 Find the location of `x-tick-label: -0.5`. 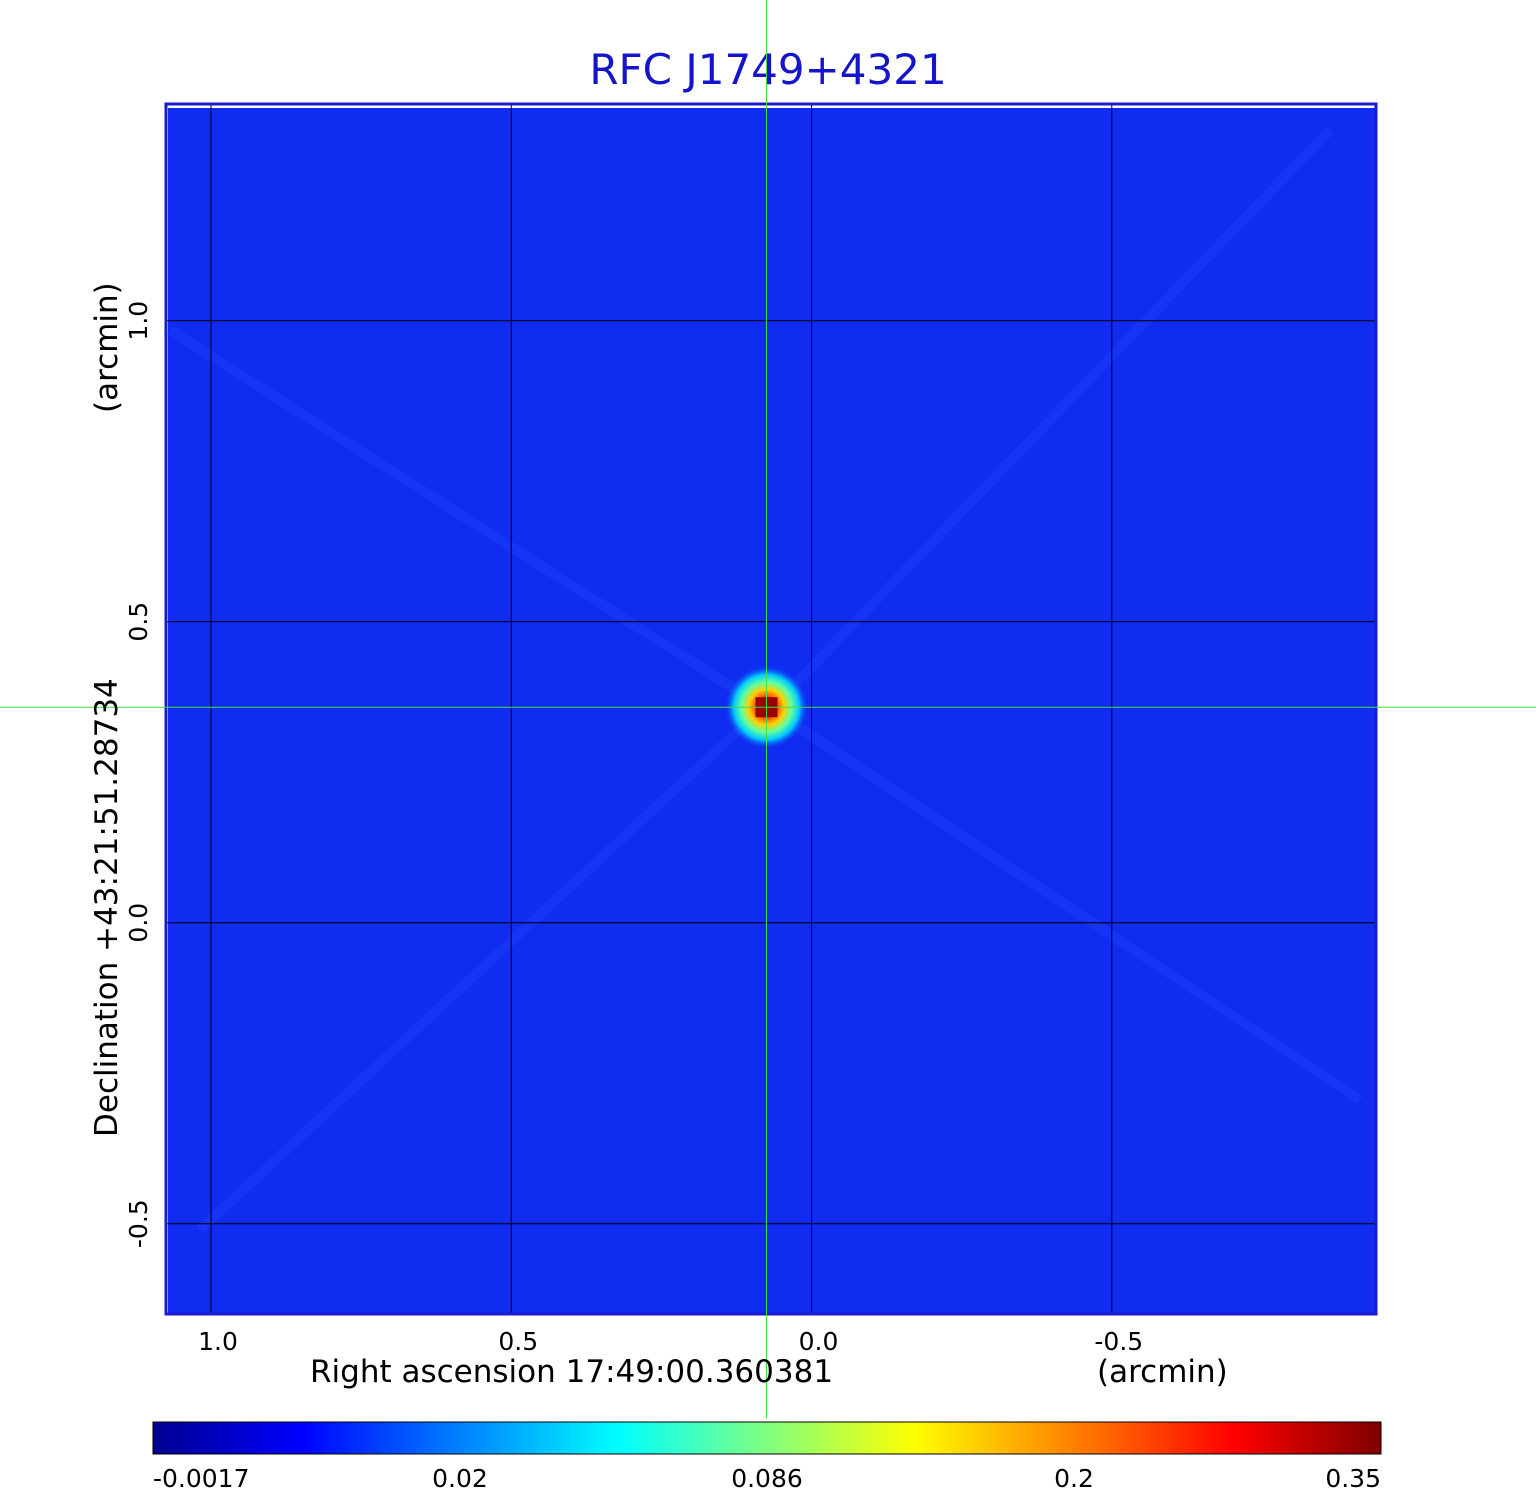

x-tick-label: -0.5 is located at coordinates (1118, 1341).